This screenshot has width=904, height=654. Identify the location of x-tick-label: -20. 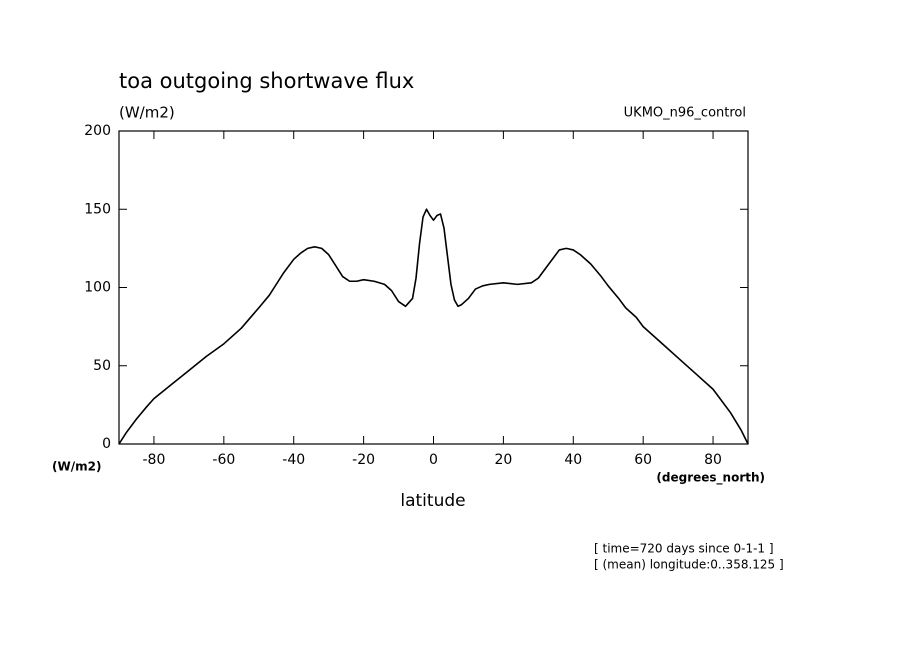
(363, 460).